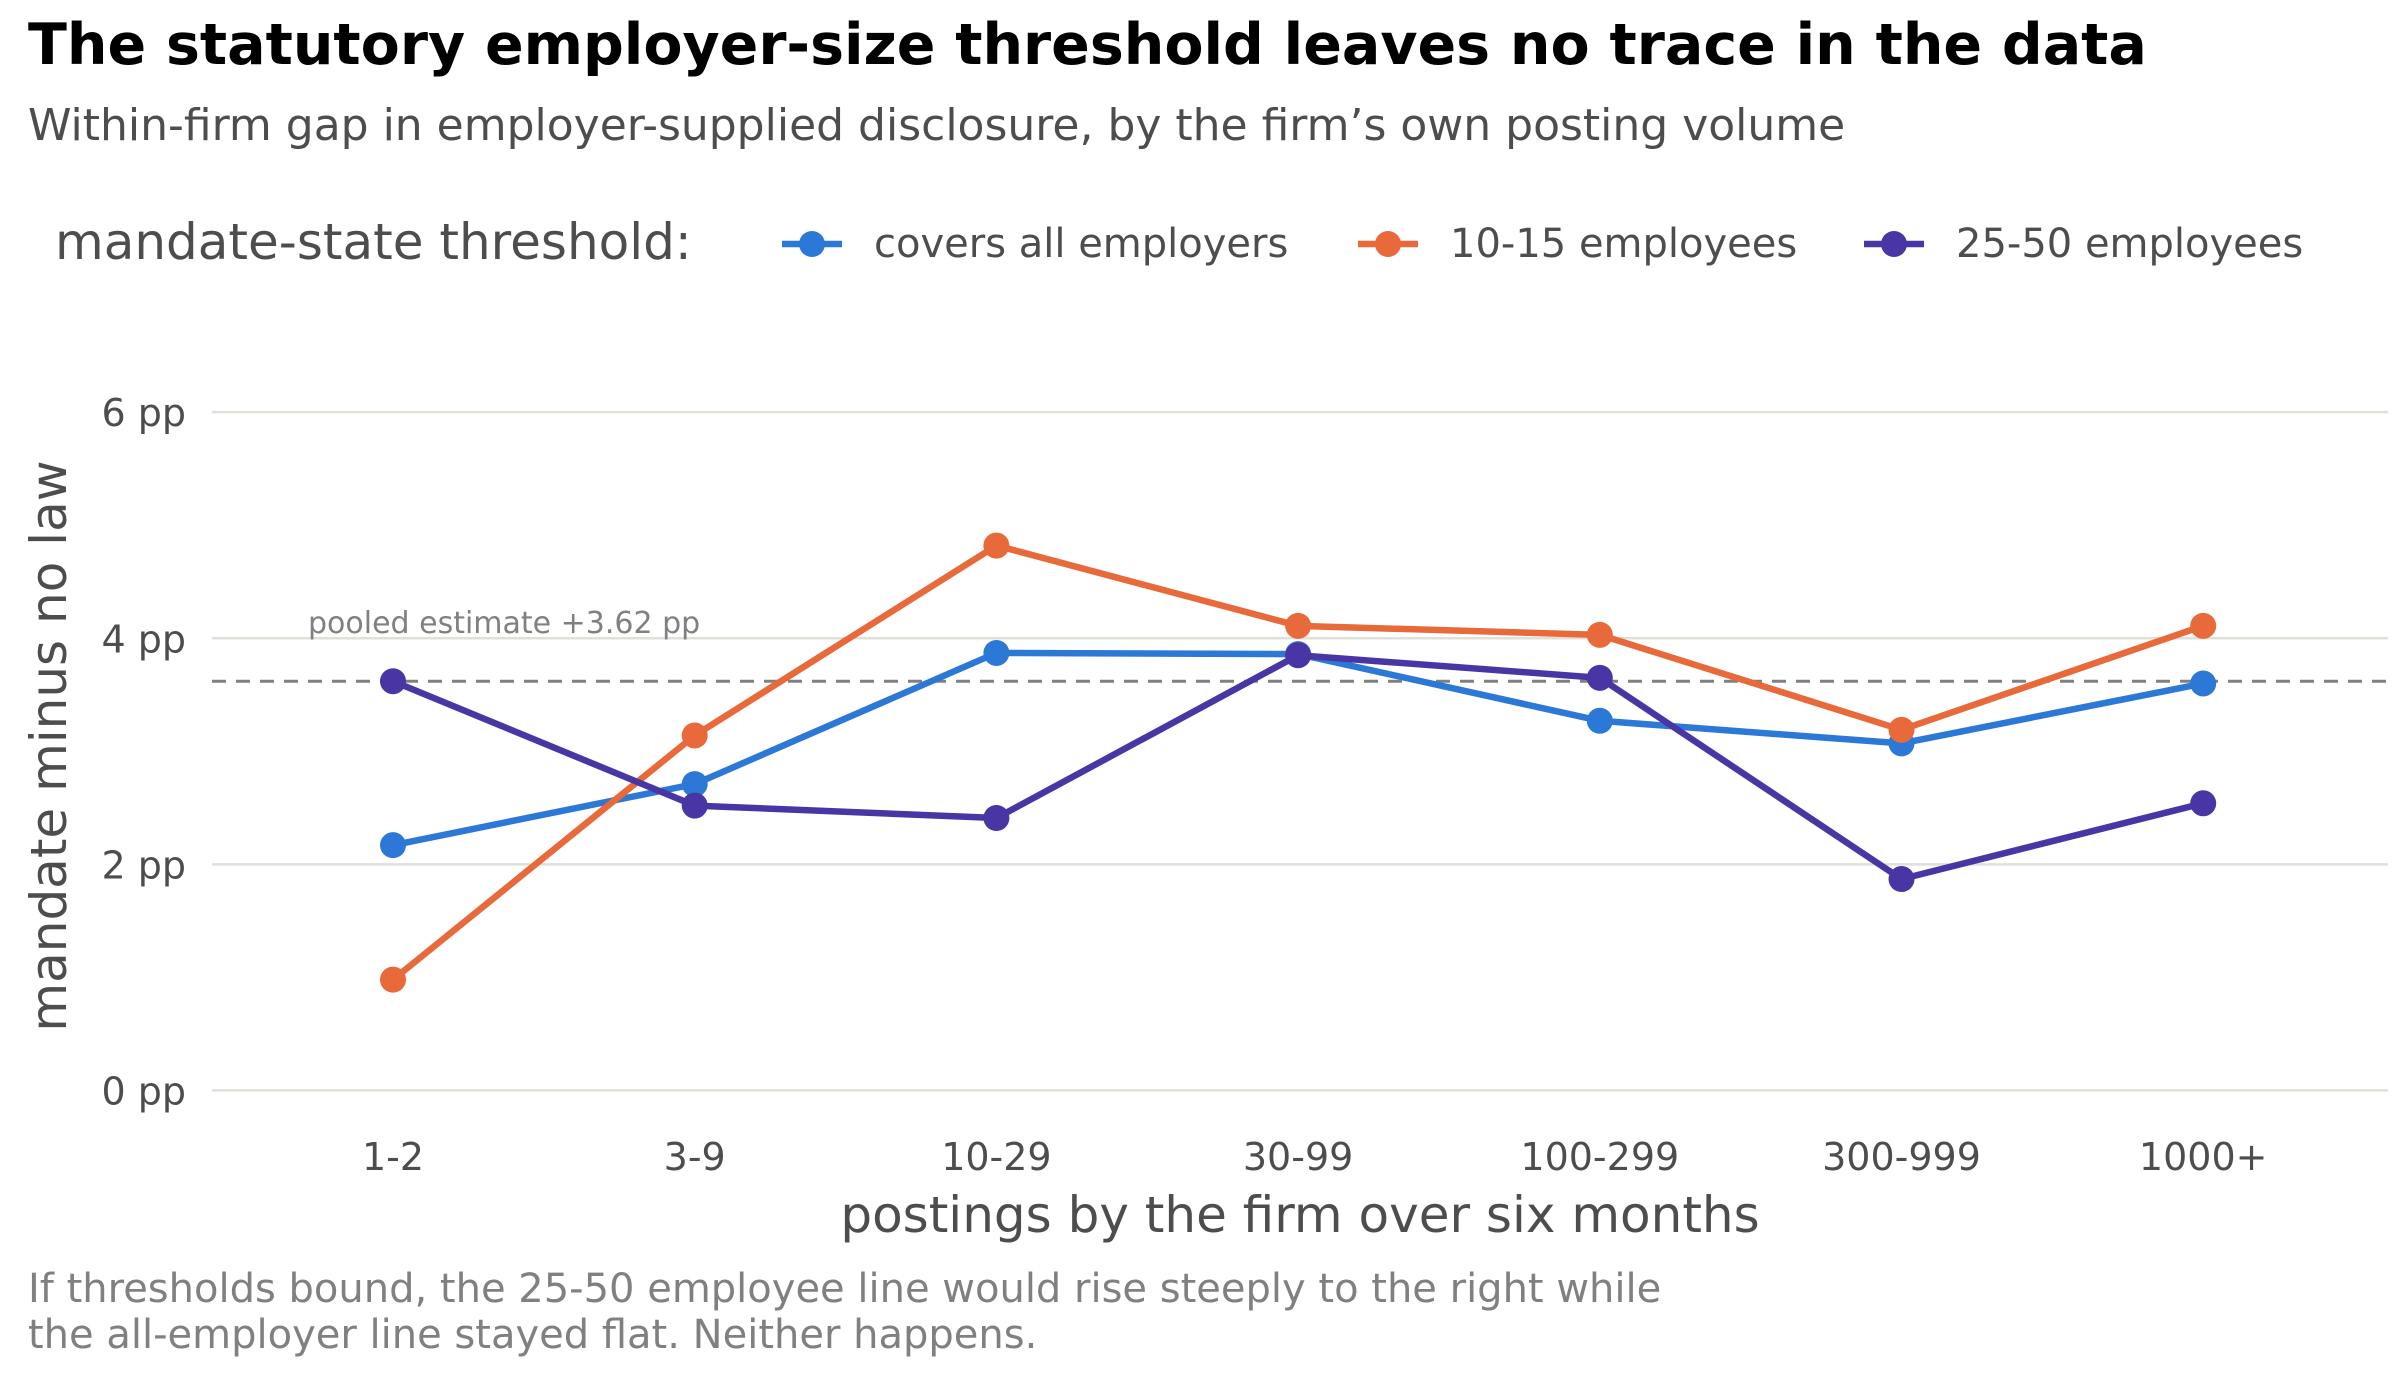 The height and width of the screenshot is (1380, 2400). I want to click on y-tick-label: 4 pp, so click(144, 639).